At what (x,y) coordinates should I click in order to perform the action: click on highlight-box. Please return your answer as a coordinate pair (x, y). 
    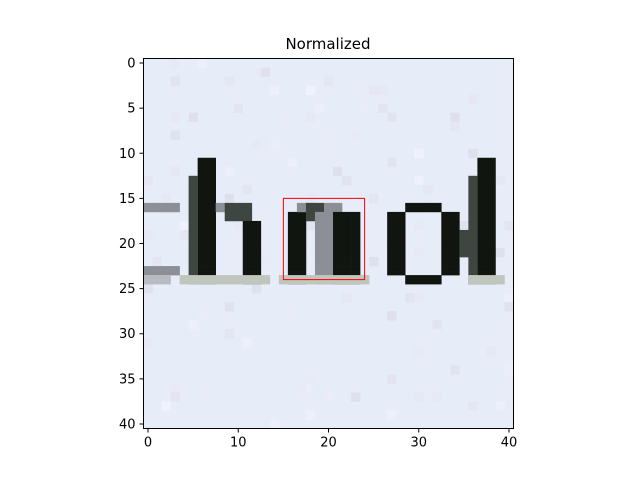
    Looking at the image, I should click on (324, 239).